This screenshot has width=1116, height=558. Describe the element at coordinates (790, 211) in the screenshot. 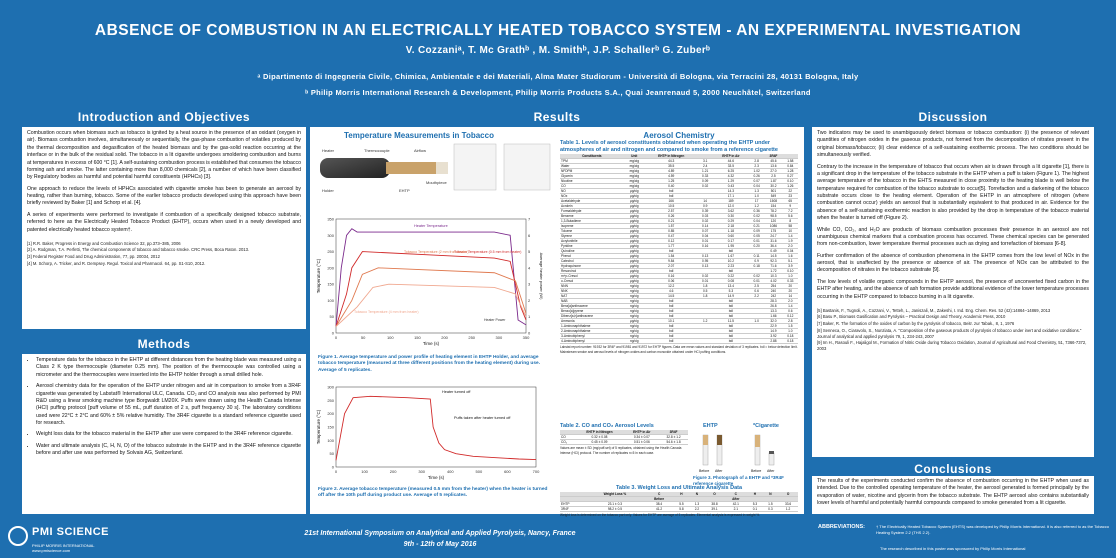

I see `table-cell: 7.2` at that location.